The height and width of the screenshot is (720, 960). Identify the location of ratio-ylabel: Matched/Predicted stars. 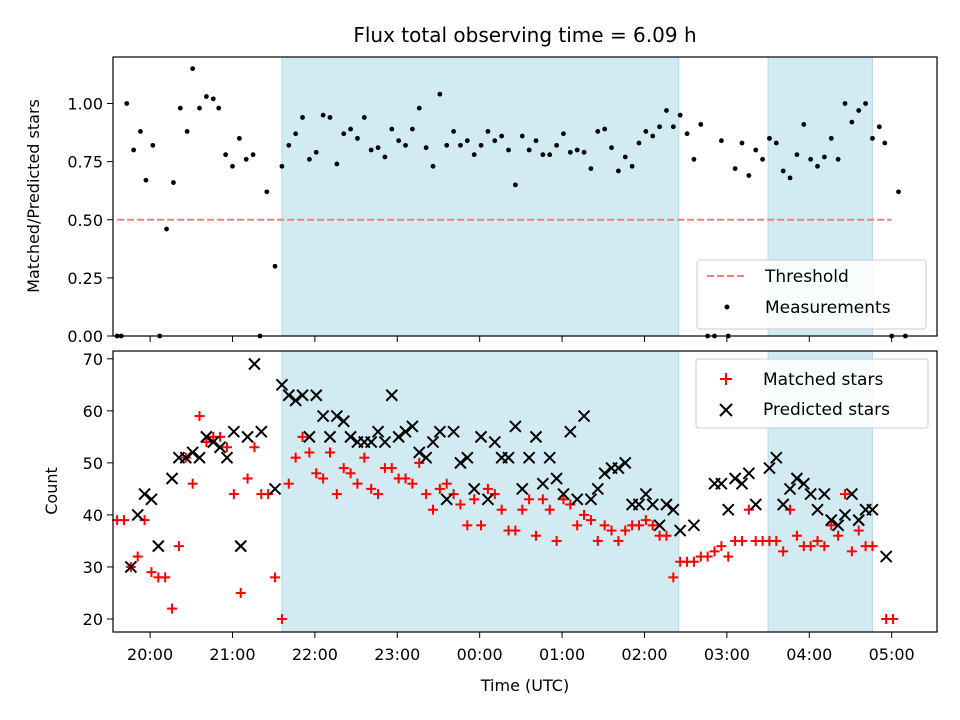
(33, 196).